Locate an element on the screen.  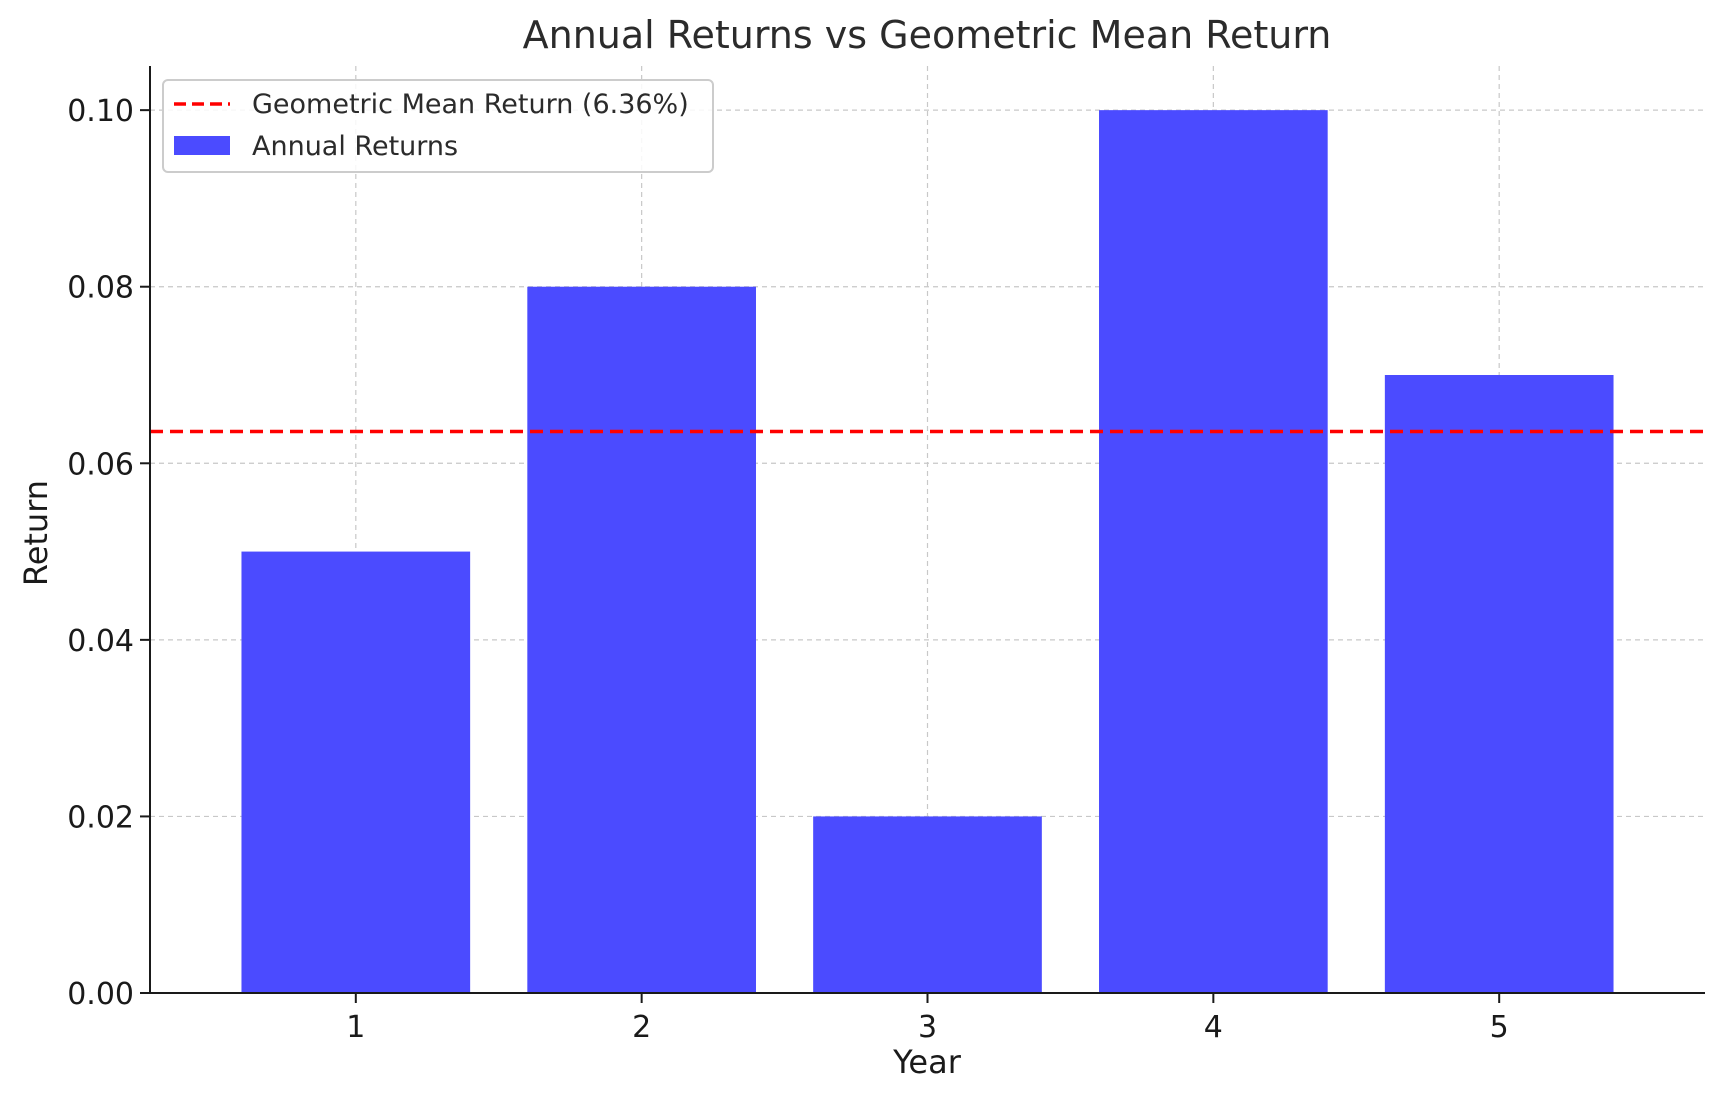
legend-swatch-annual-returns is located at coordinates (202, 145).